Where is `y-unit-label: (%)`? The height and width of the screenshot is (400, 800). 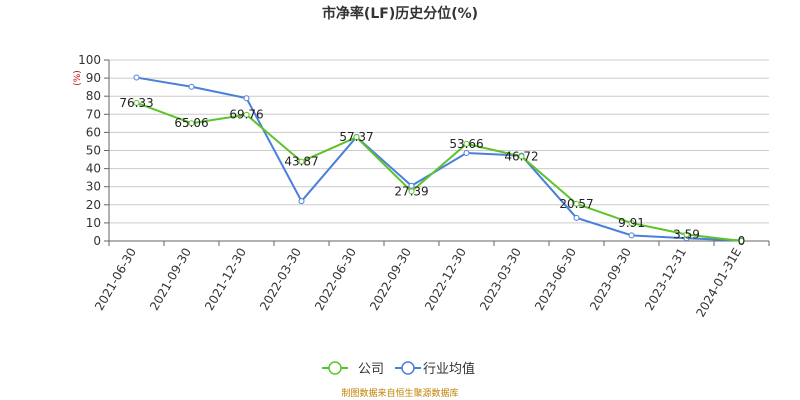 y-unit-label: (%) is located at coordinates (78, 78).